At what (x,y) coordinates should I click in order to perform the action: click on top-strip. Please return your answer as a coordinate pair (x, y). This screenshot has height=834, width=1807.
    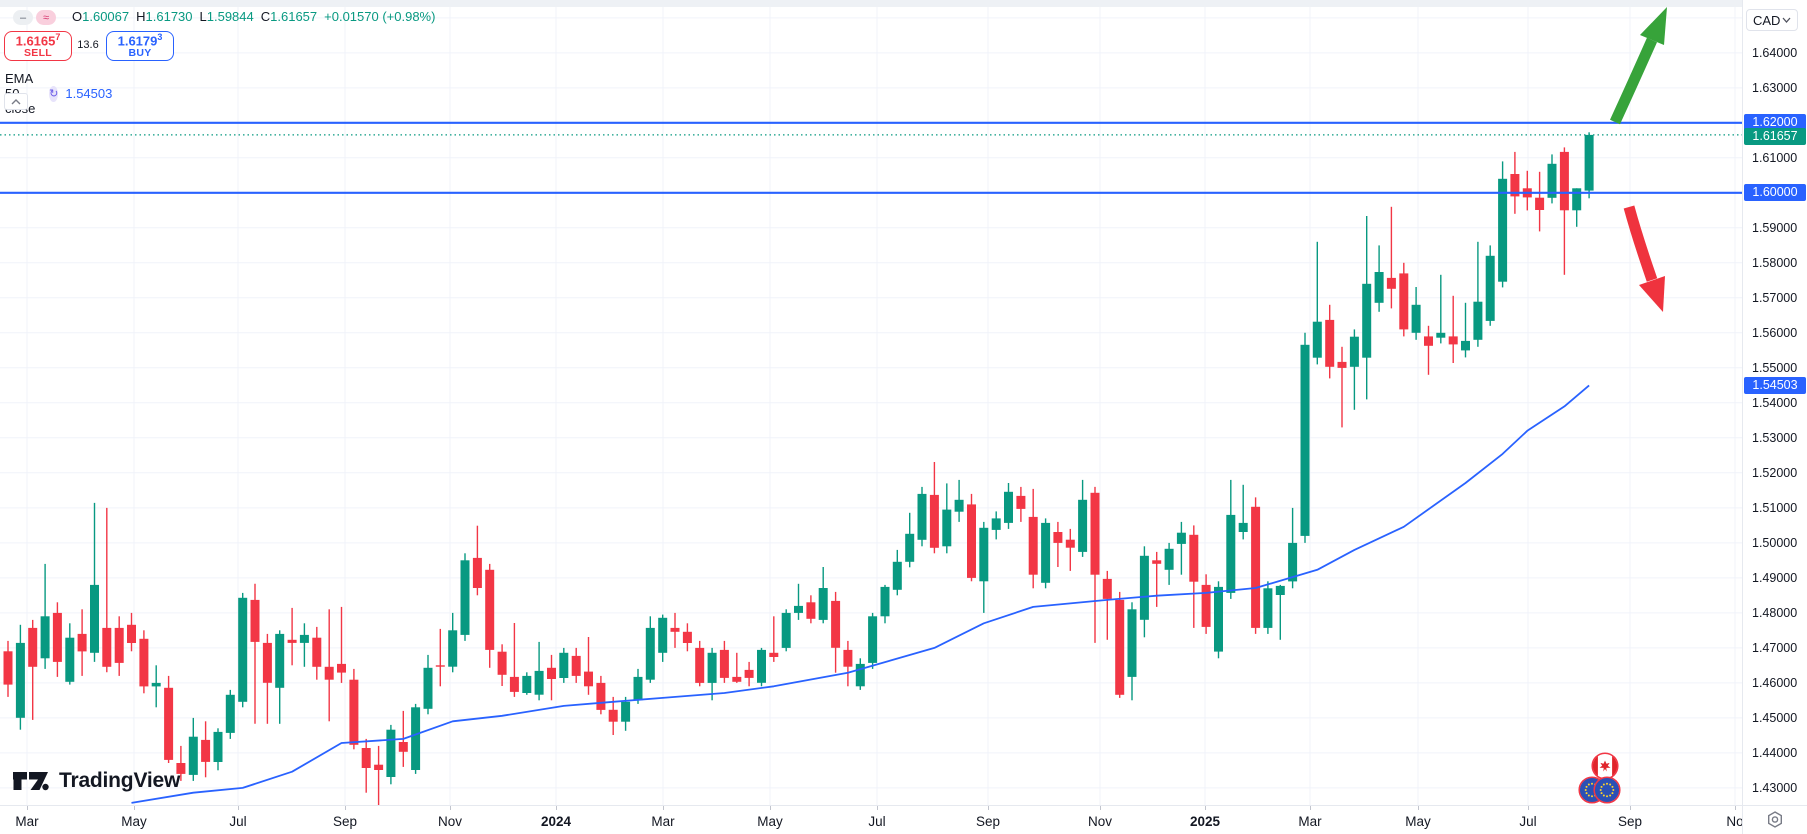
    Looking at the image, I should click on (903, 3).